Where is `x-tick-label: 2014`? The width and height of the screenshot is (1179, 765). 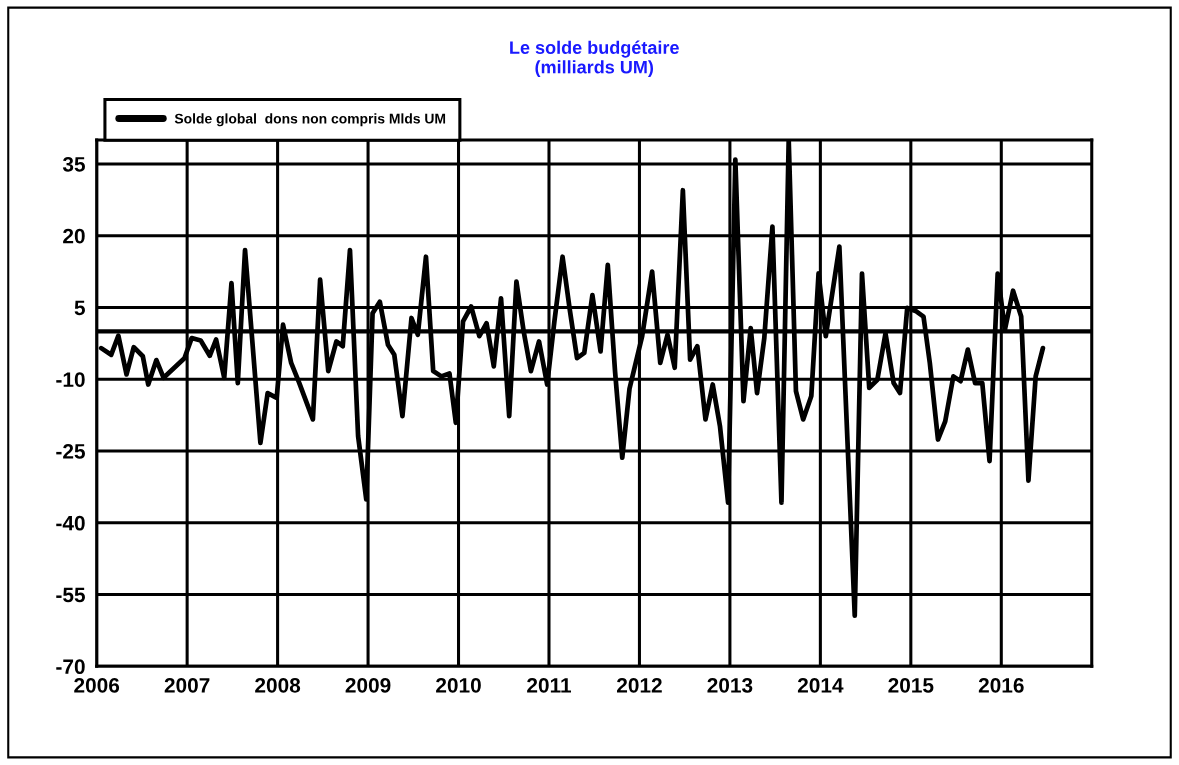
x-tick-label: 2014 is located at coordinates (820, 685).